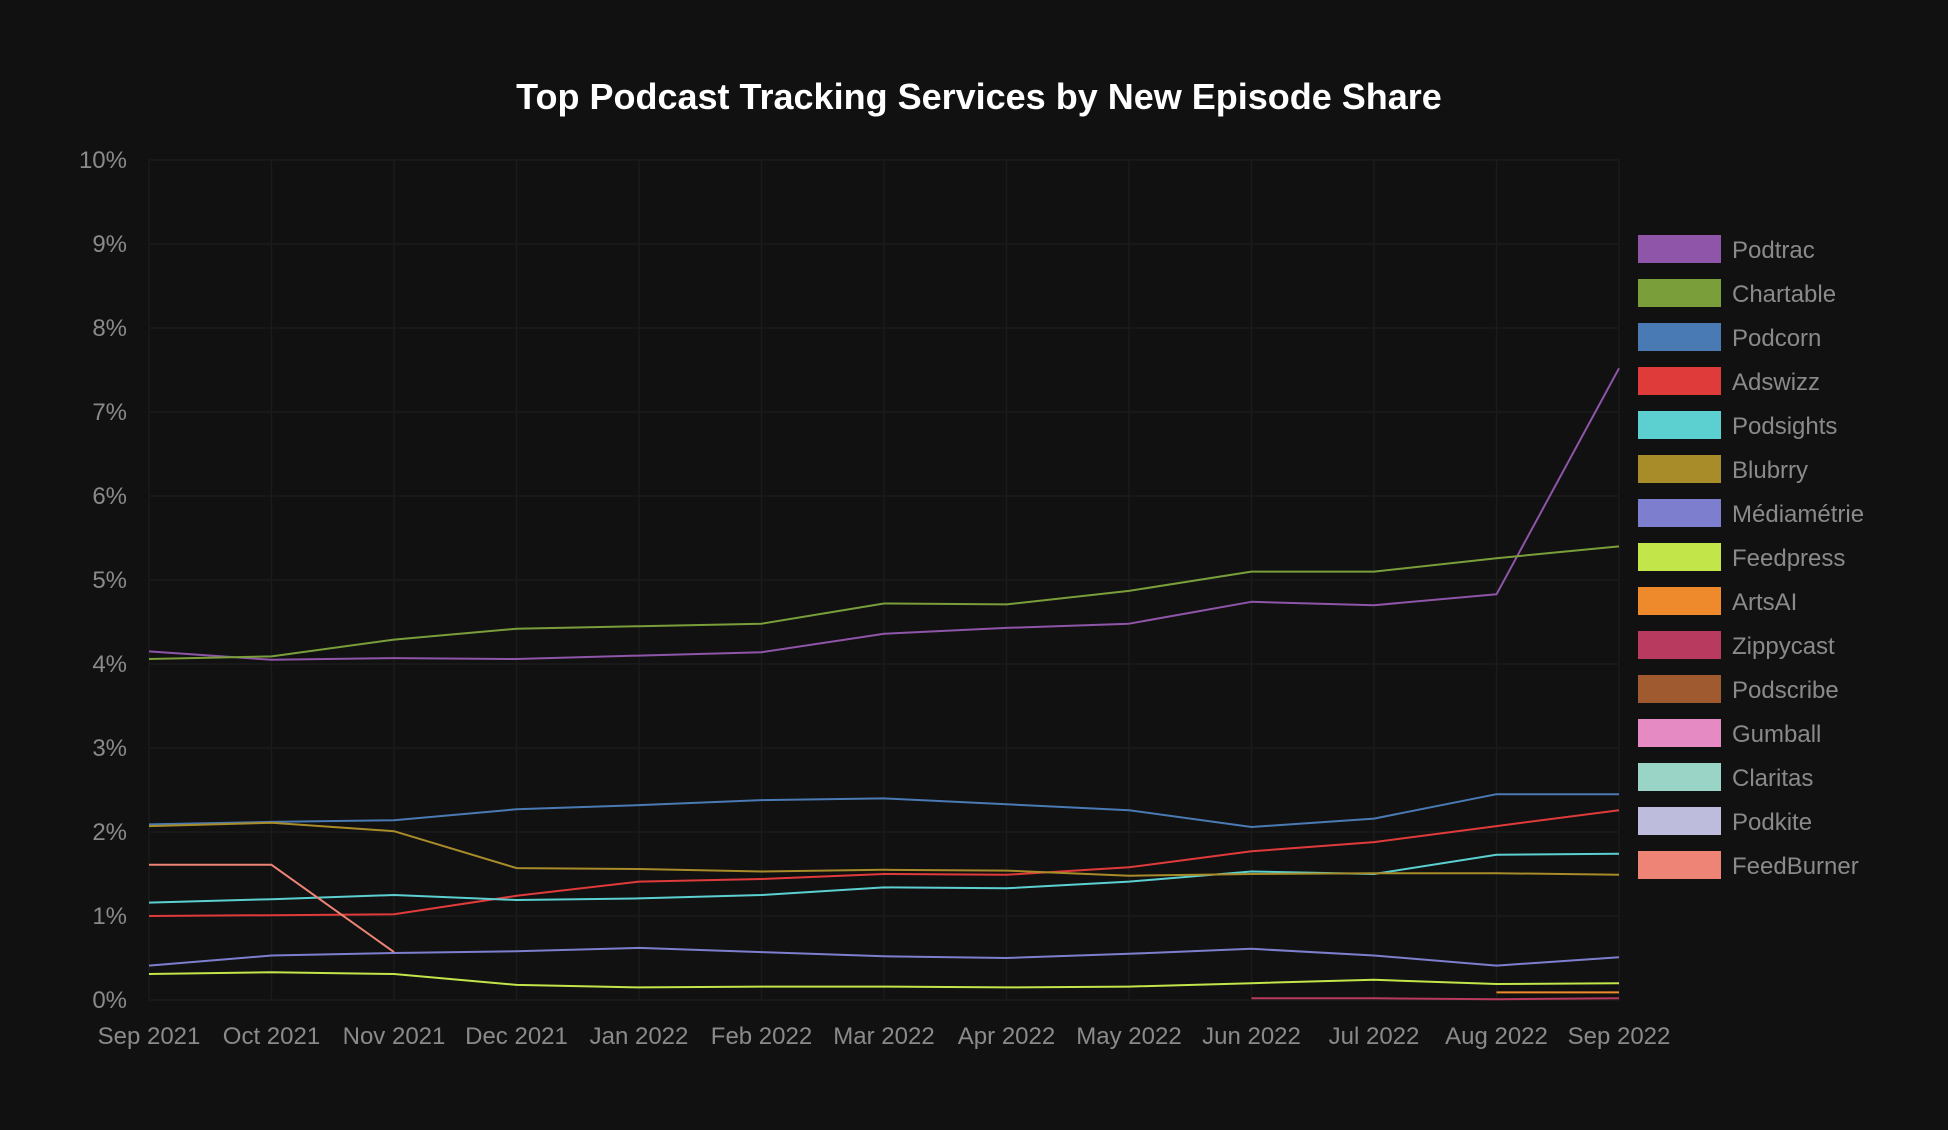 The image size is (1948, 1130). What do you see at coordinates (1772, 778) in the screenshot?
I see `legend-label: Claritas` at bounding box center [1772, 778].